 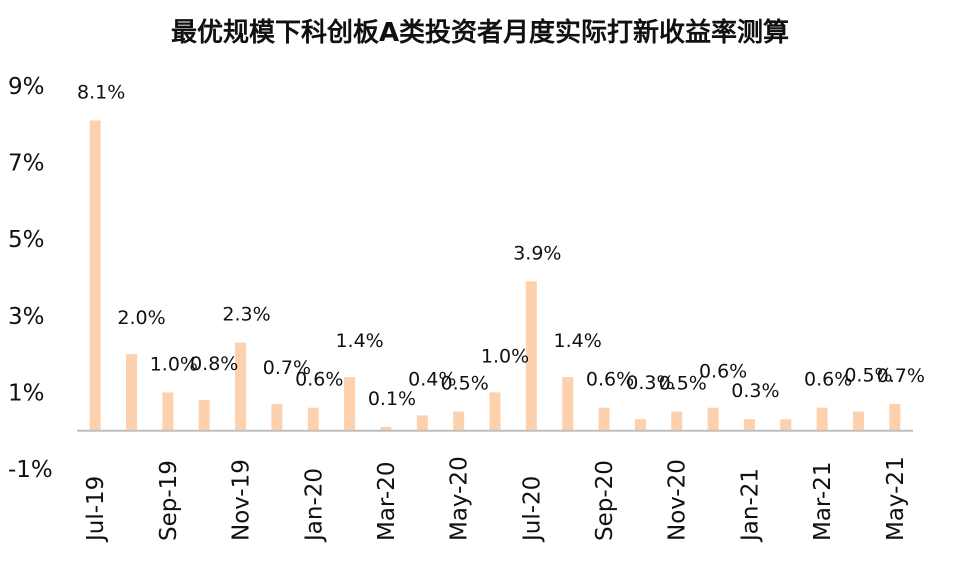 I want to click on chart-title: 最优规模下科创板A类投资者月度实际打新收益率测算, so click(x=480, y=33).